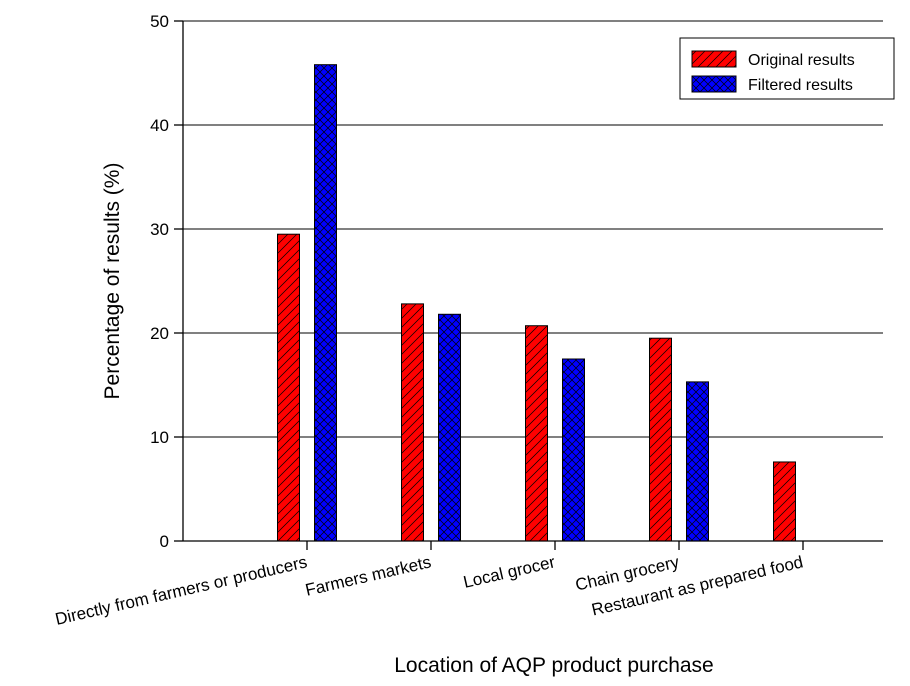 Image resolution: width=910 pixels, height=686 pixels. I want to click on y-tick-label: 10, so click(159, 437).